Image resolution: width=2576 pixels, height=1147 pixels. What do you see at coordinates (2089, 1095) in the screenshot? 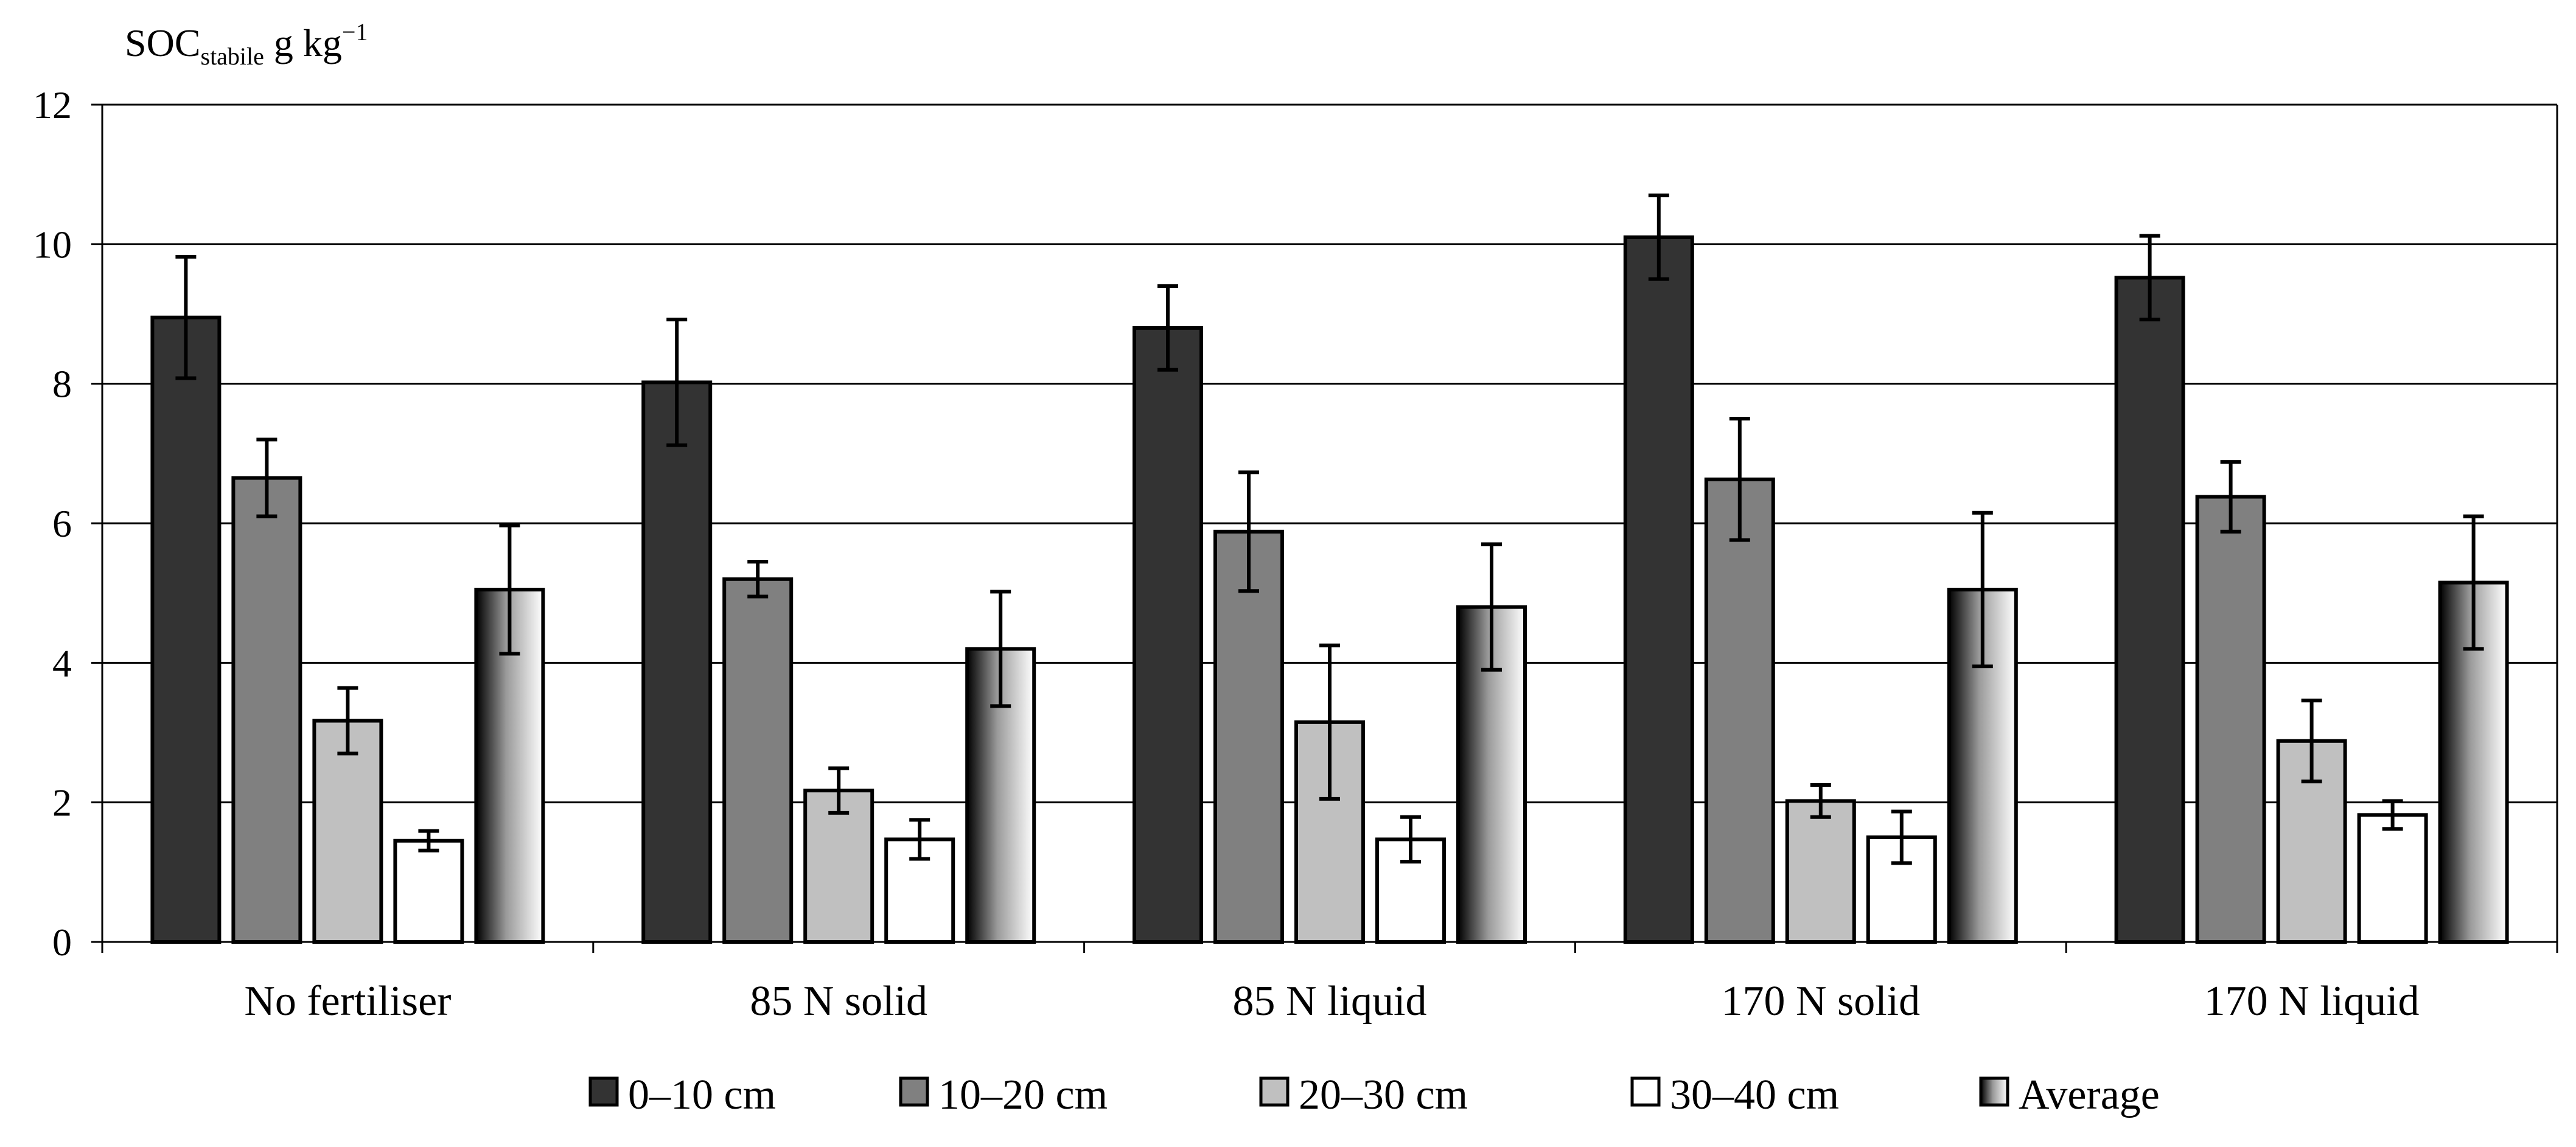
I see `legend-label-4: Average` at bounding box center [2089, 1095].